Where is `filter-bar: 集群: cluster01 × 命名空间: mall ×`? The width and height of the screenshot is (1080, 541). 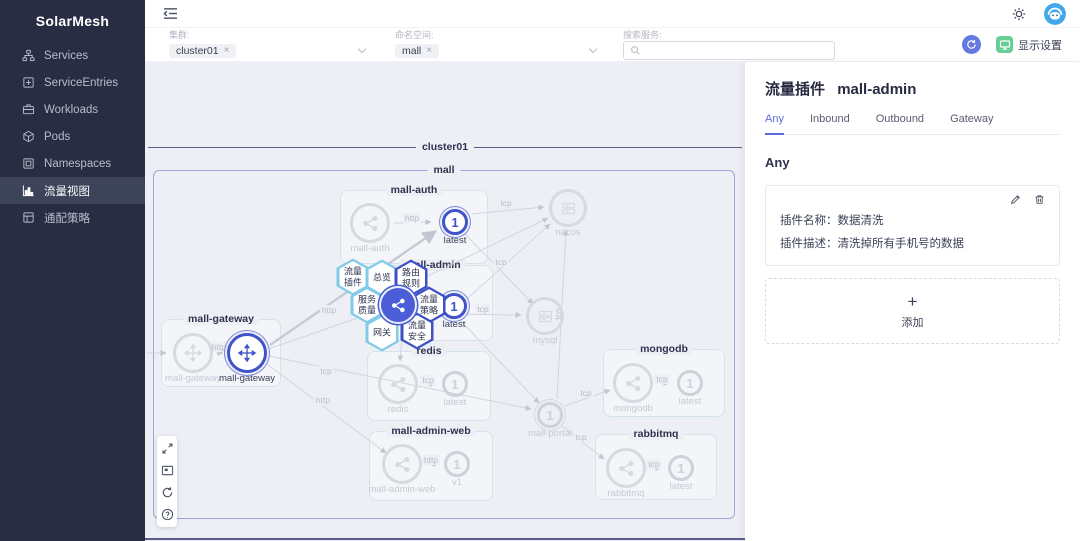 filter-bar: 集群: cluster01 × 命名空间: mall × is located at coordinates (612, 45).